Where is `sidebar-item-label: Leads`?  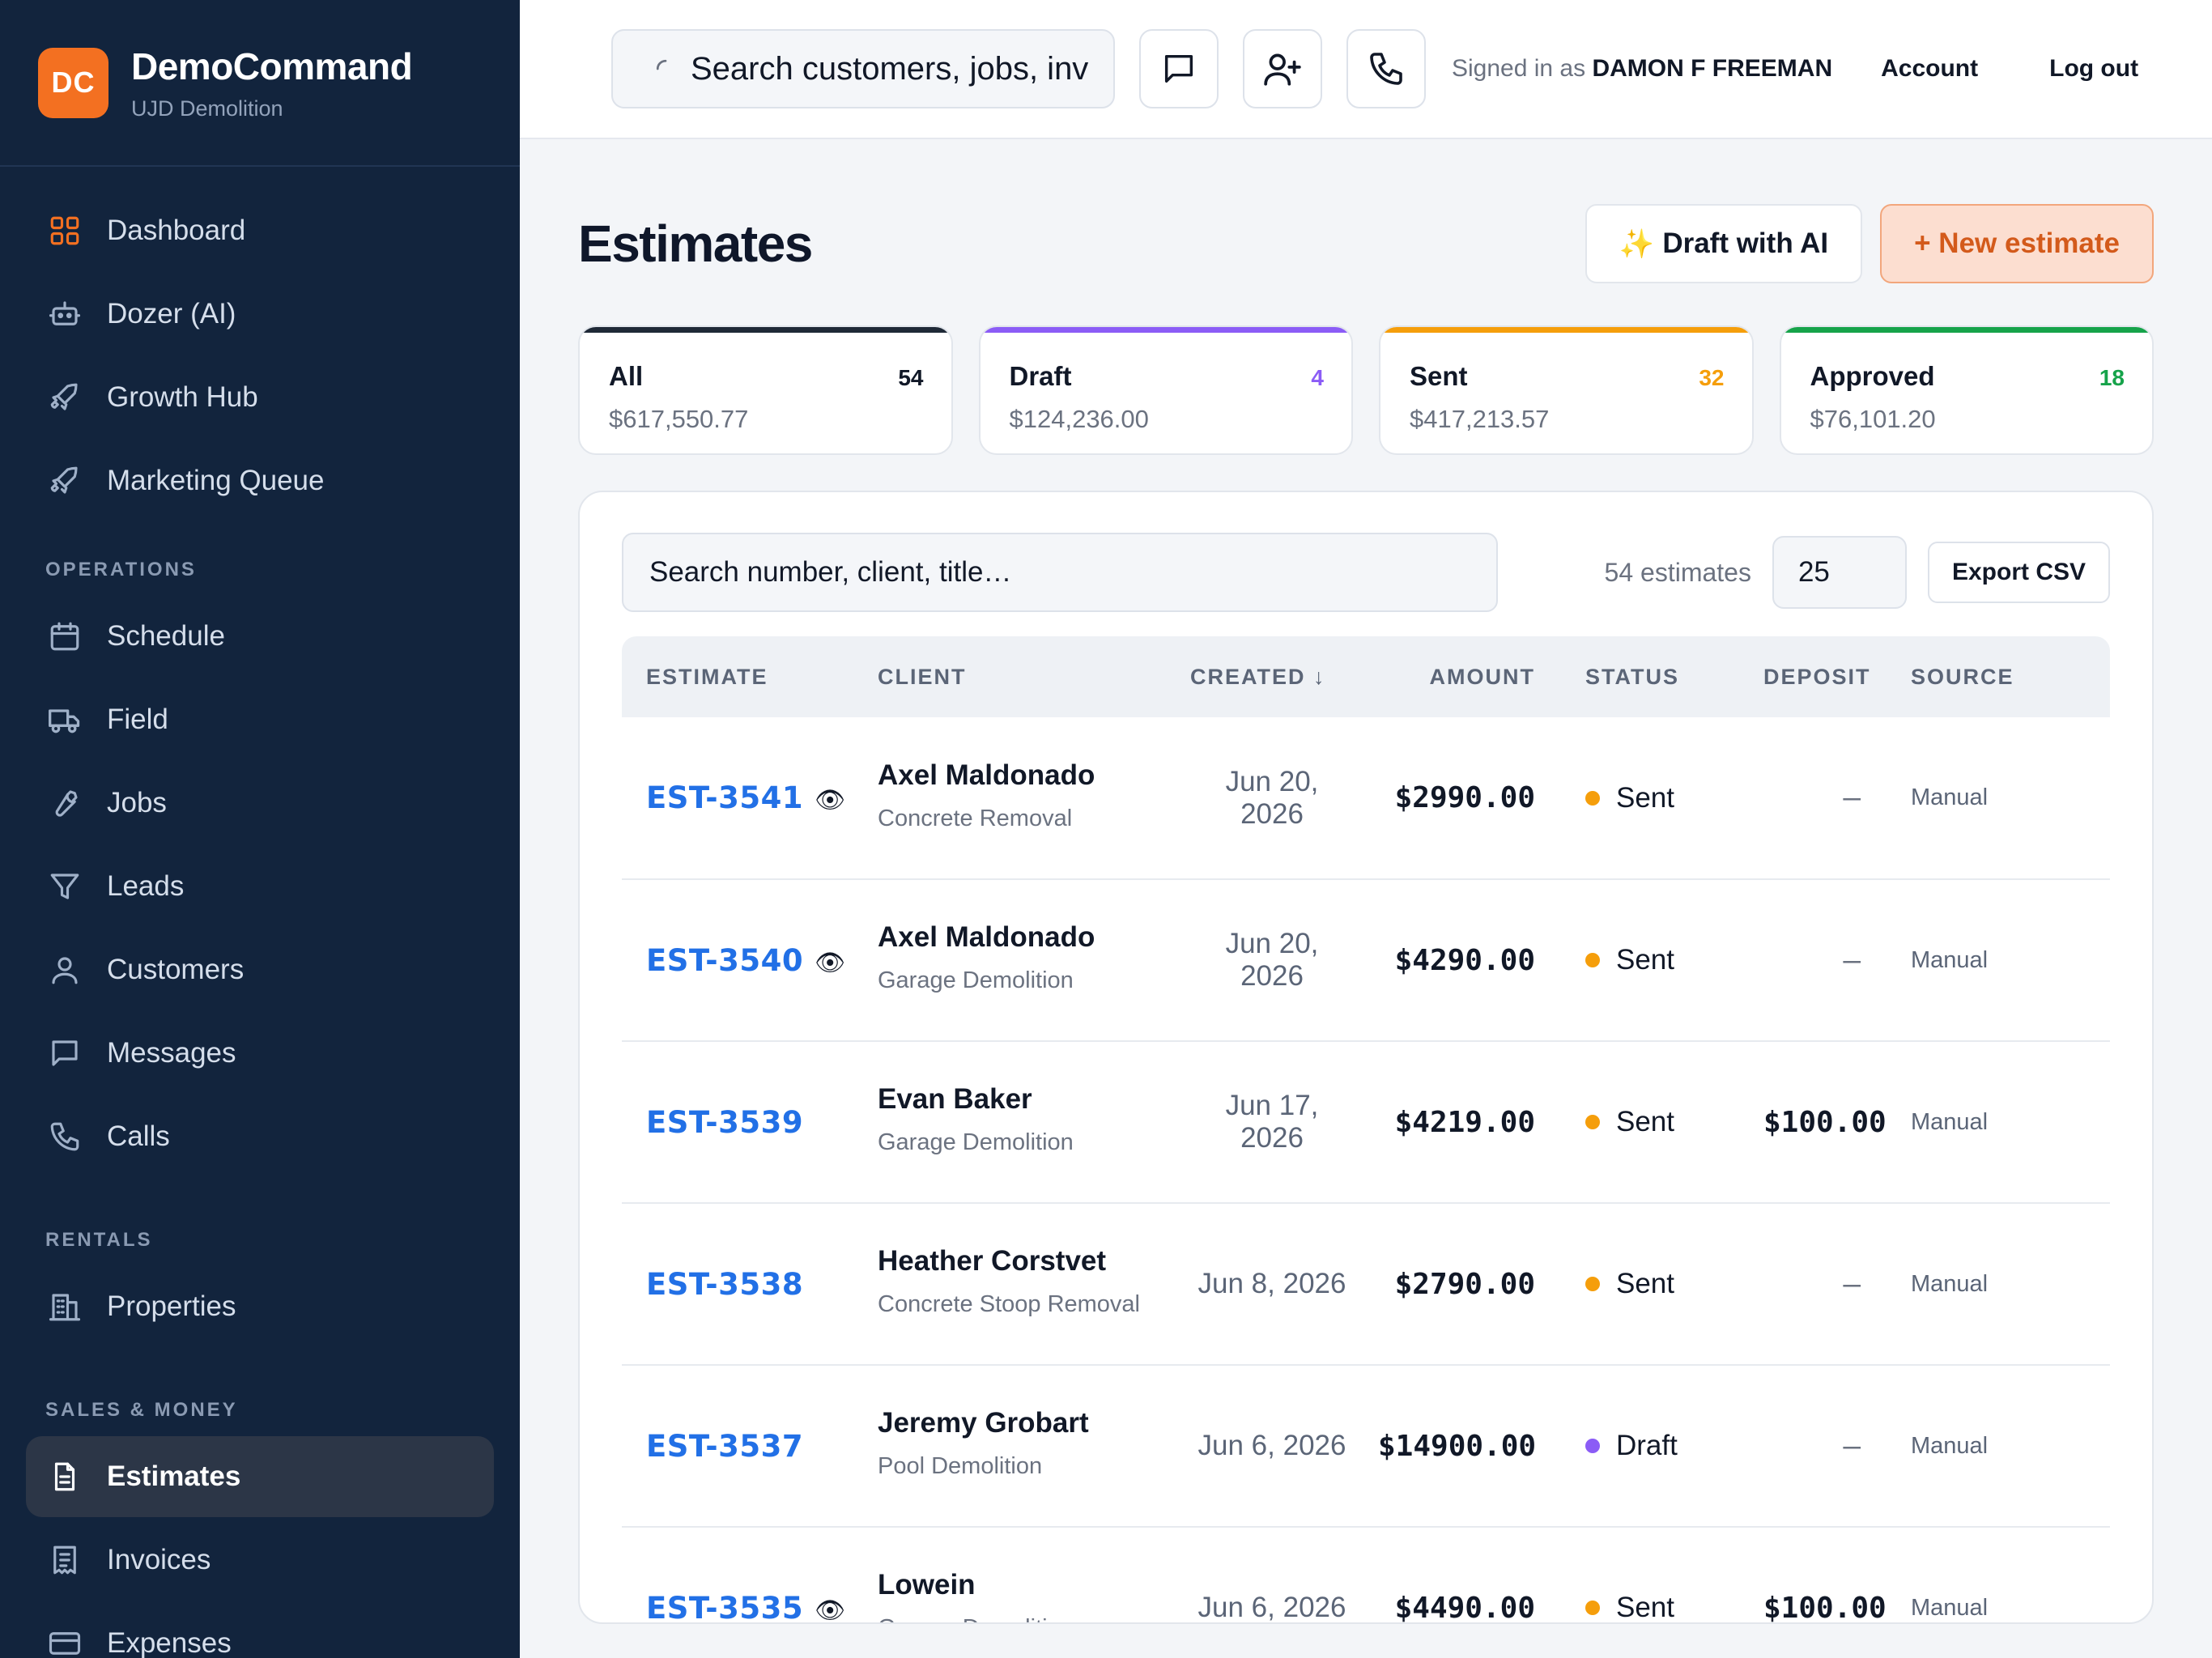 sidebar-item-label: Leads is located at coordinates (146, 886).